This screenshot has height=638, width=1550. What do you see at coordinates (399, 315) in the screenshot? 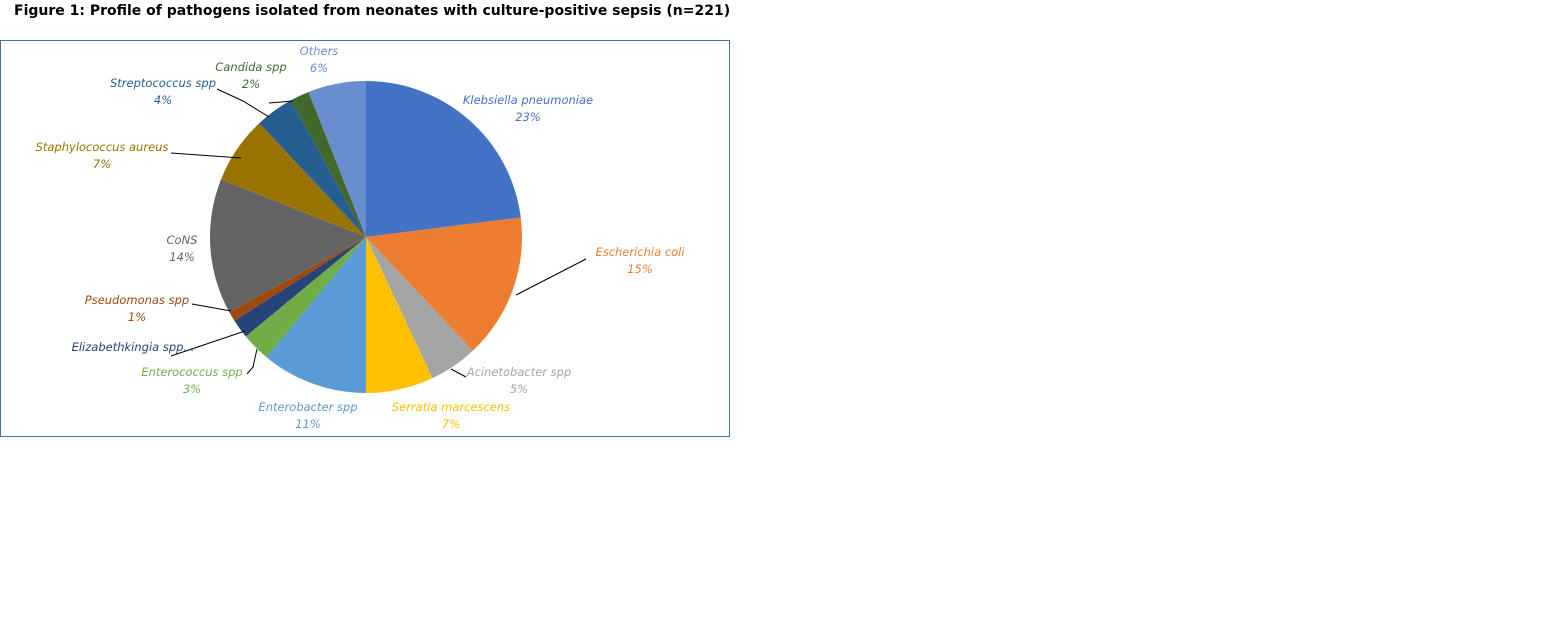
I see `pie-slice-serratia-marcescens` at bounding box center [399, 315].